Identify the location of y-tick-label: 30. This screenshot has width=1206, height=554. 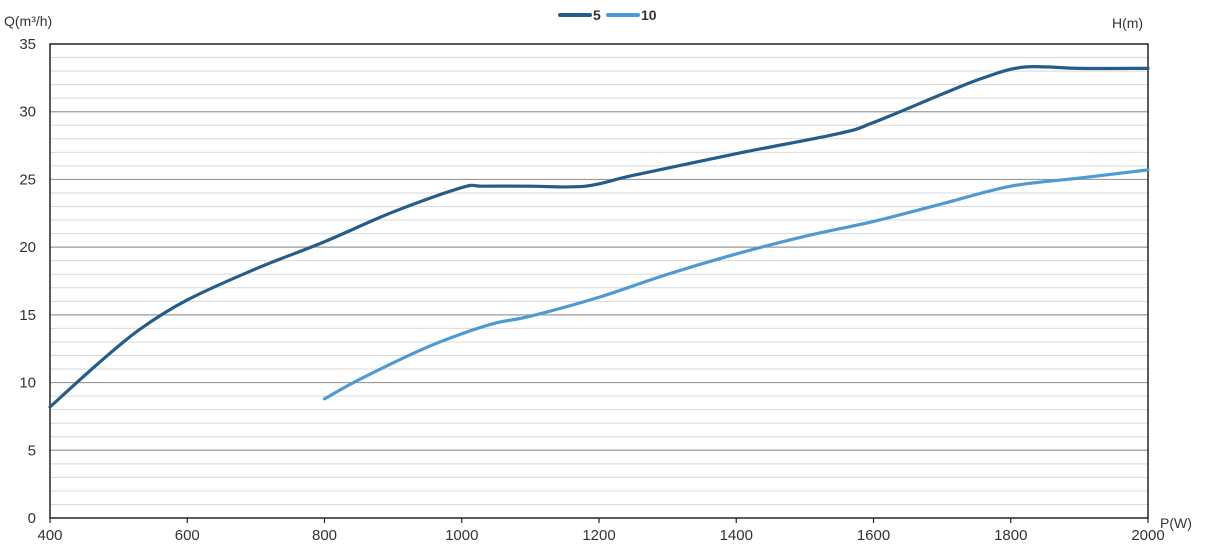
(27, 112).